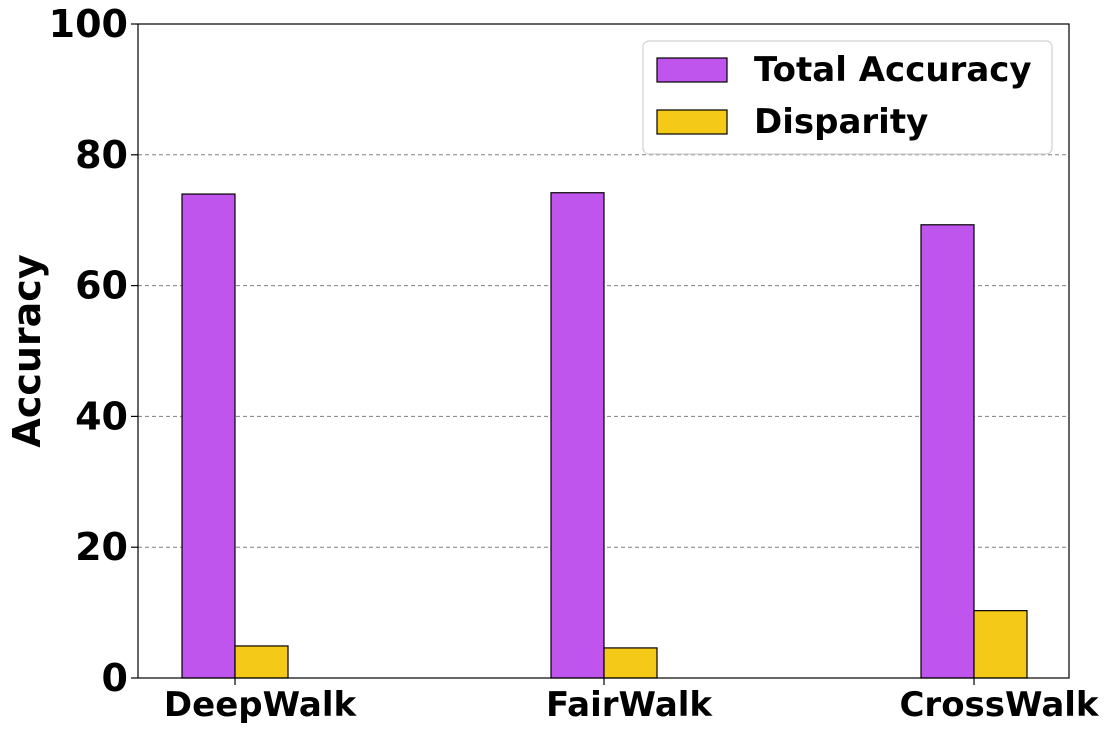 This screenshot has height=732, width=1112. Describe the element at coordinates (93, 351) in the screenshot. I see `y-axis-ticks: 0 20 40 60 80 100` at that location.